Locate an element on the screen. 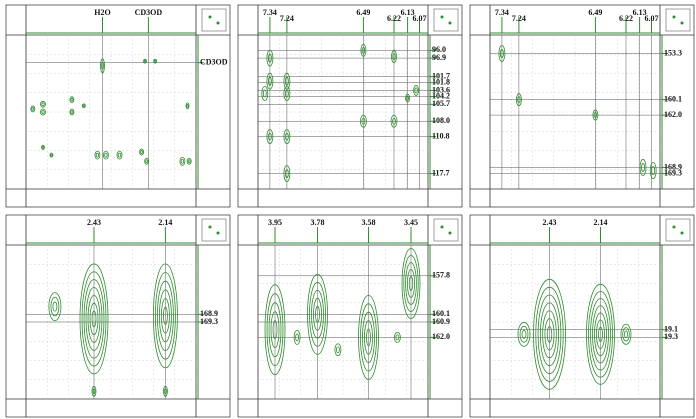 The image size is (696, 419). peak-label: 101.7 is located at coordinates (441, 75).